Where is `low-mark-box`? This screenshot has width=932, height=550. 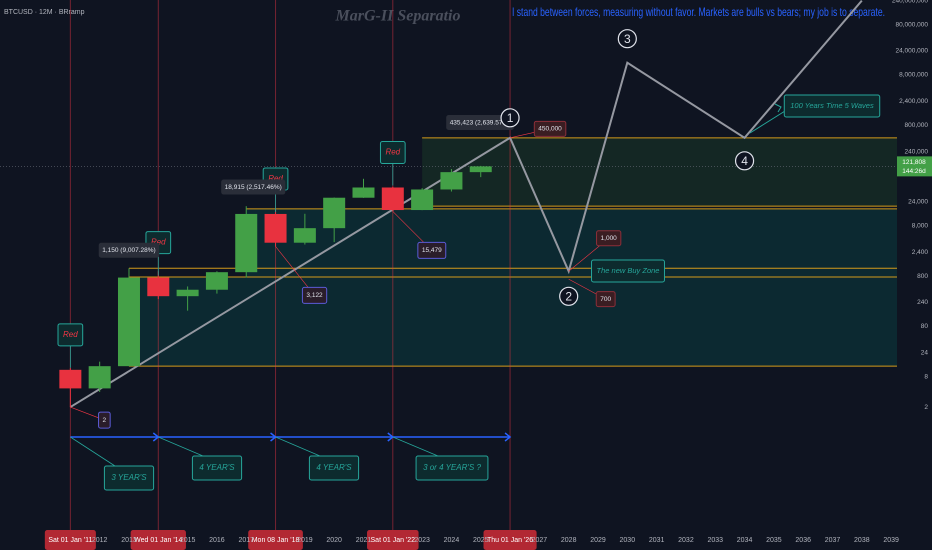
low-mark-box is located at coordinates (314, 295).